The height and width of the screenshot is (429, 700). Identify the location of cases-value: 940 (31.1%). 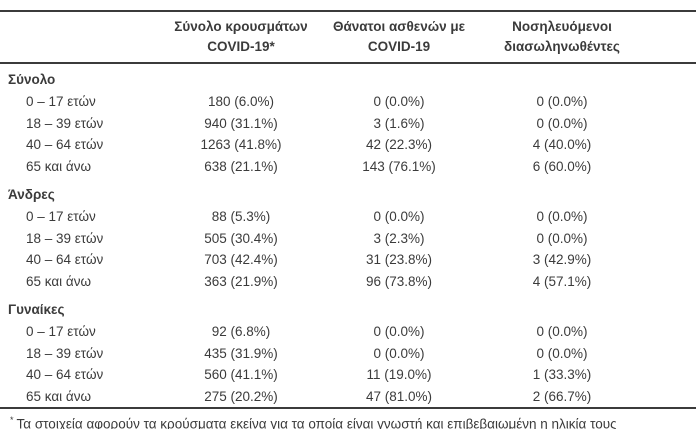
(241, 123).